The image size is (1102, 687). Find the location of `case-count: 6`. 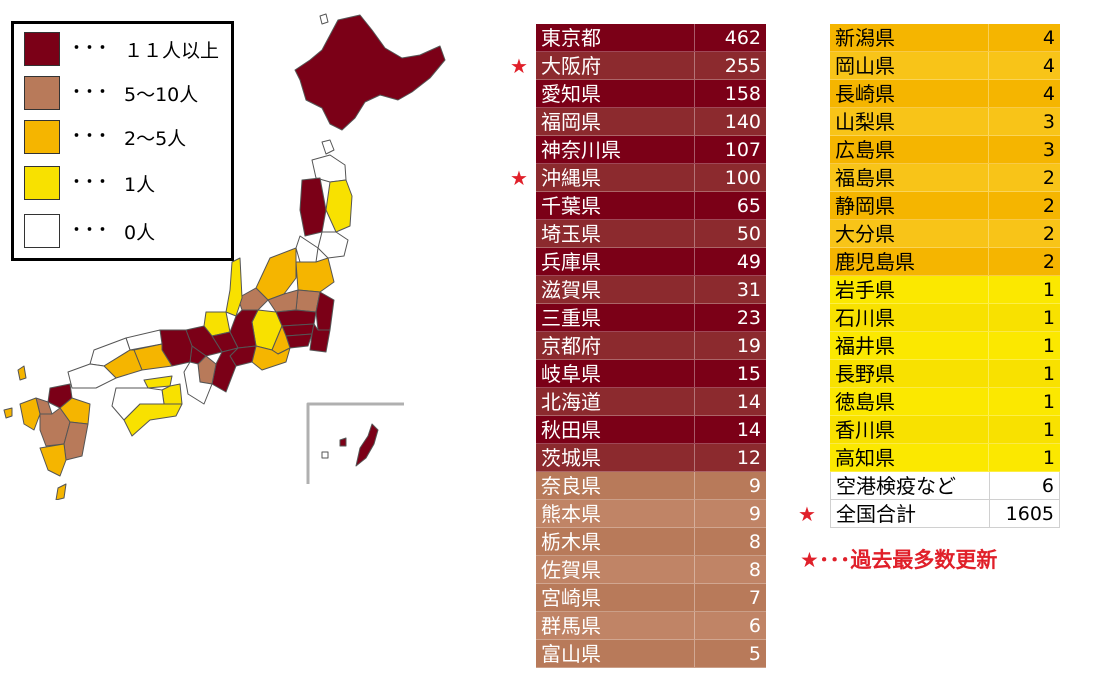

case-count: 6 is located at coordinates (754, 626).